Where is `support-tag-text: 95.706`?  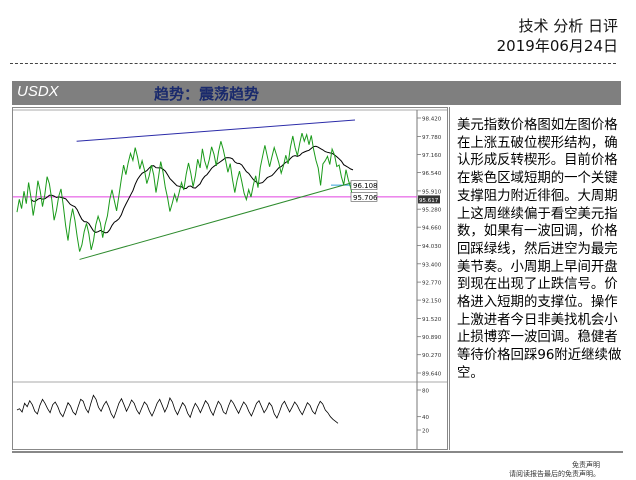
support-tag-text: 95.706 is located at coordinates (365, 198).